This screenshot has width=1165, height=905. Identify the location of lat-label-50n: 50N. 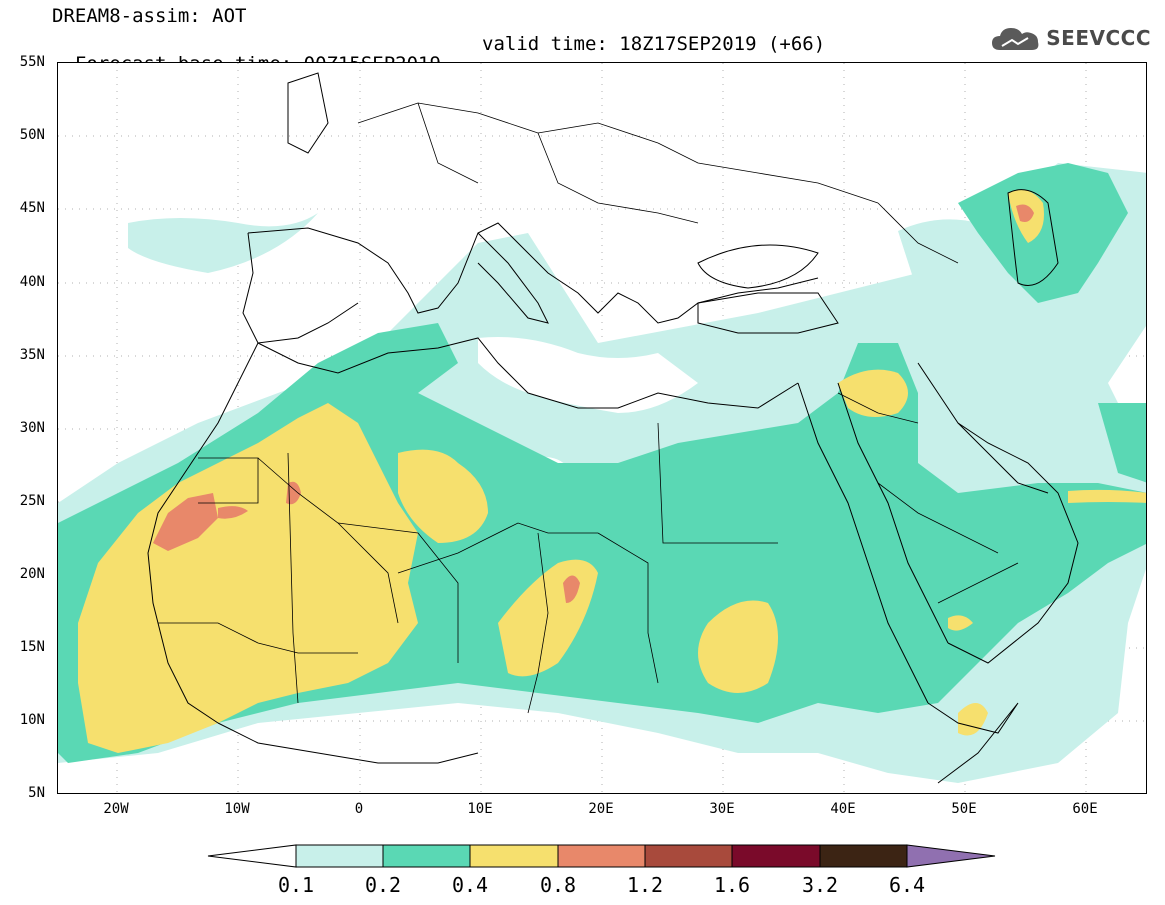
(32, 135).